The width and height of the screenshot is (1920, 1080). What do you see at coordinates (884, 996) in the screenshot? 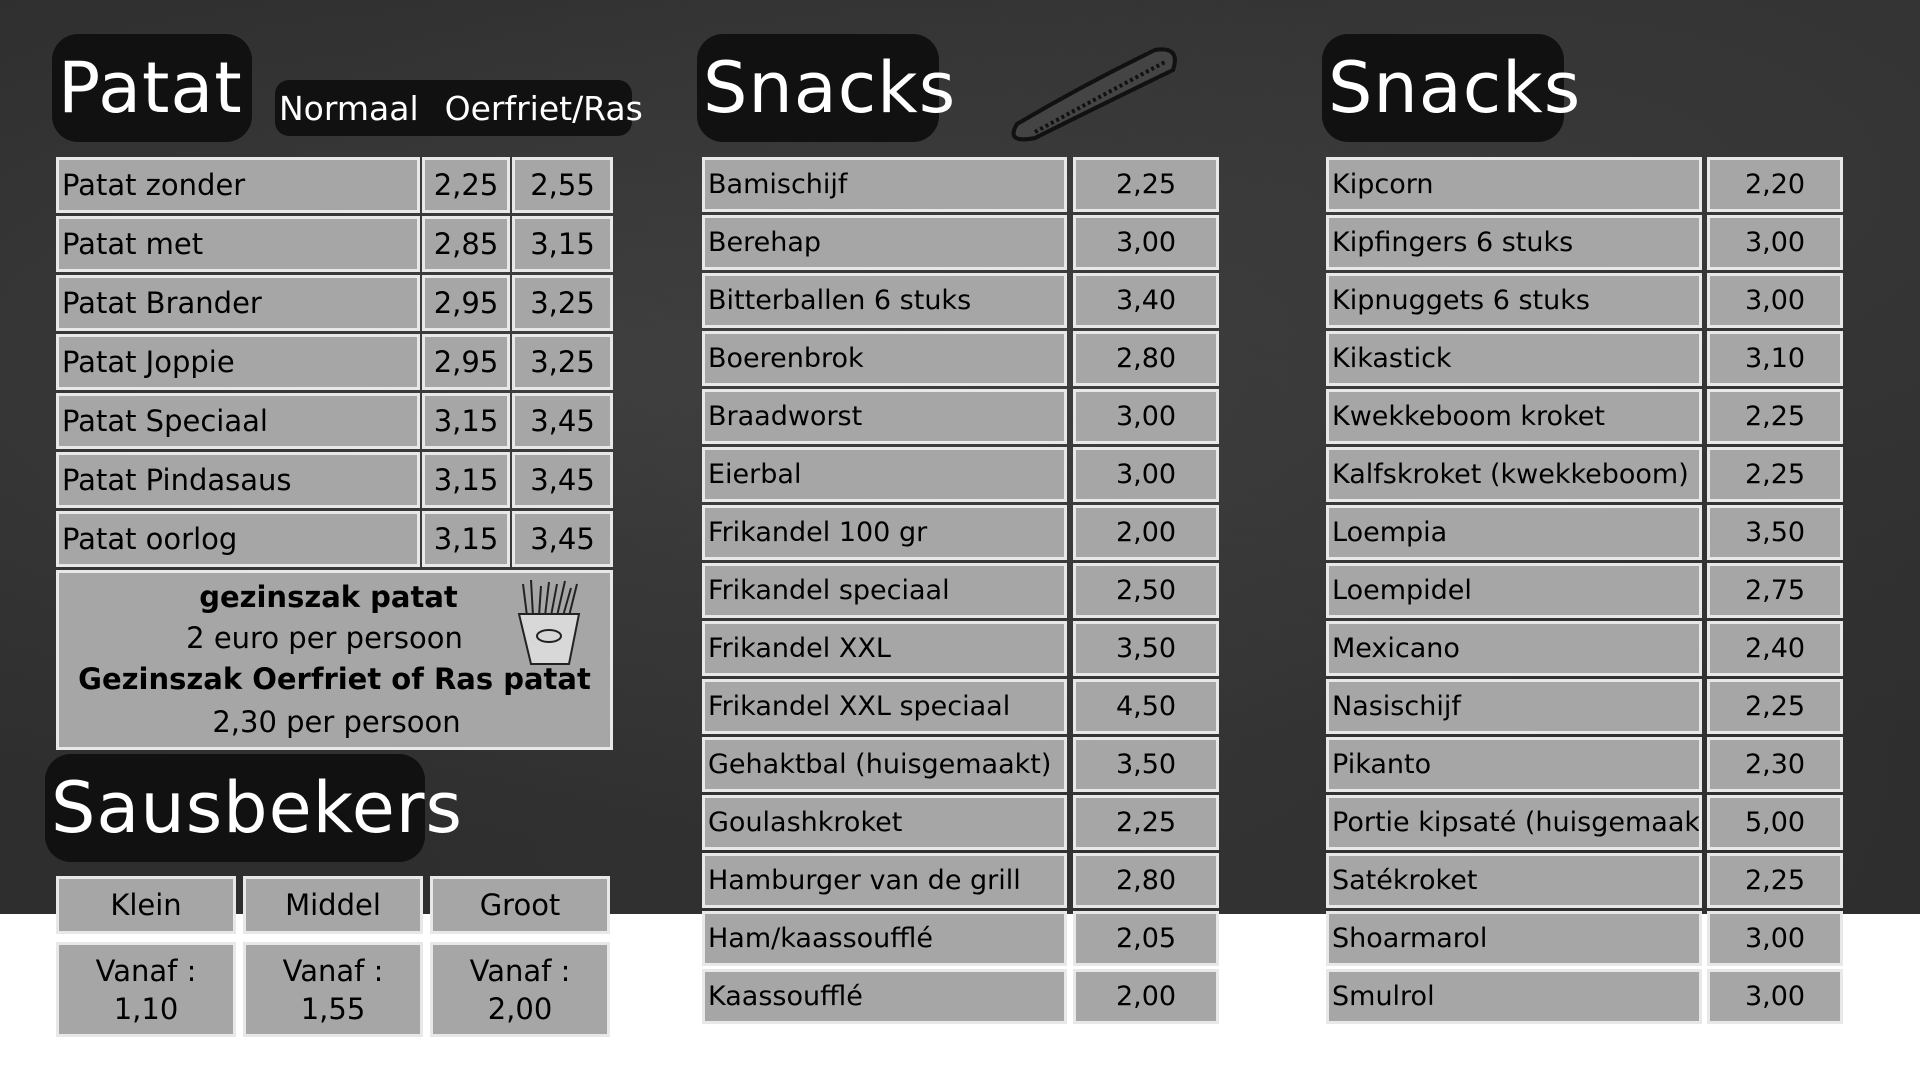
I see `snacks1-item-name: Kaassoufflé` at bounding box center [884, 996].